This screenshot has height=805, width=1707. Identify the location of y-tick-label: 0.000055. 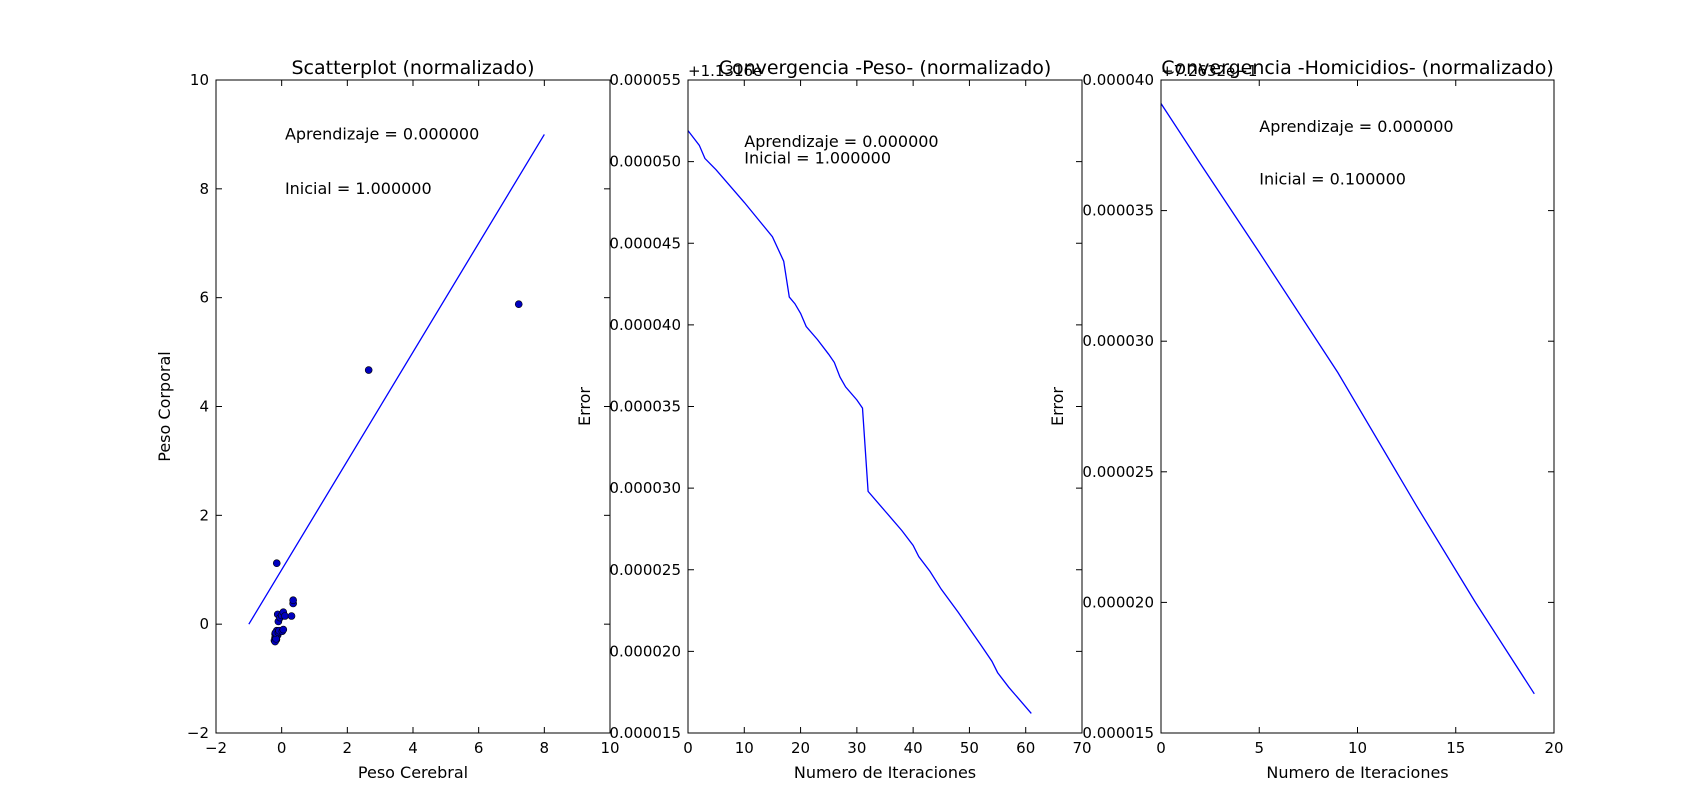
(645, 80).